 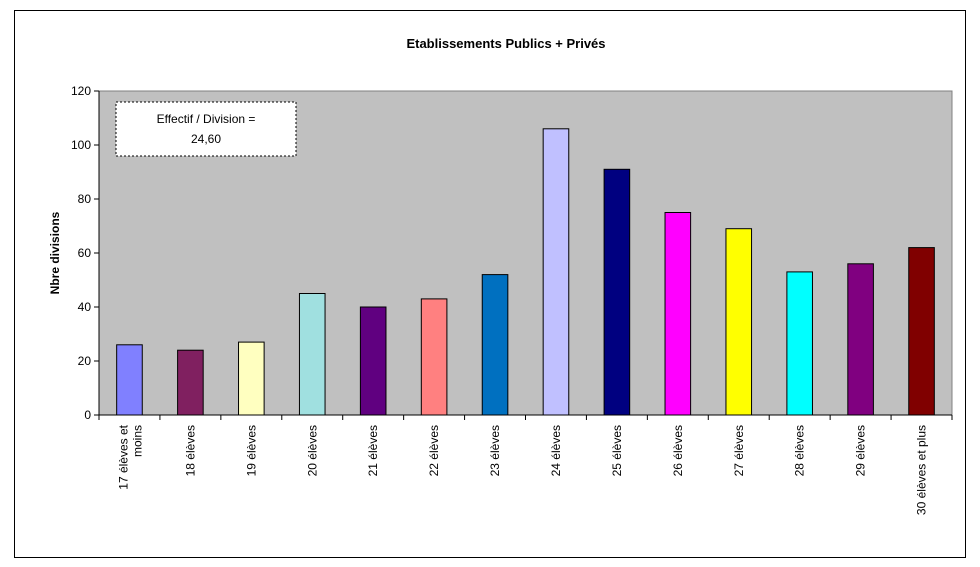 I want to click on annotation-line-2: 24,60, so click(x=206, y=139).